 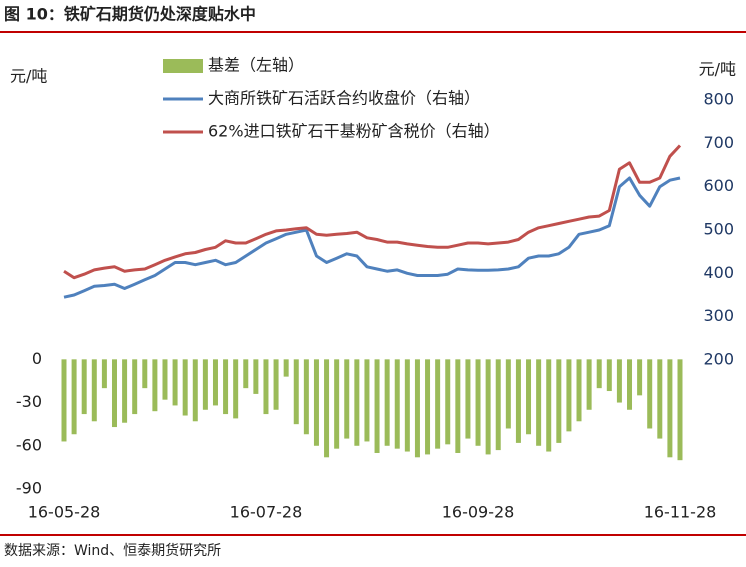 I want to click on y2-tick-label: 700, so click(x=718, y=142).